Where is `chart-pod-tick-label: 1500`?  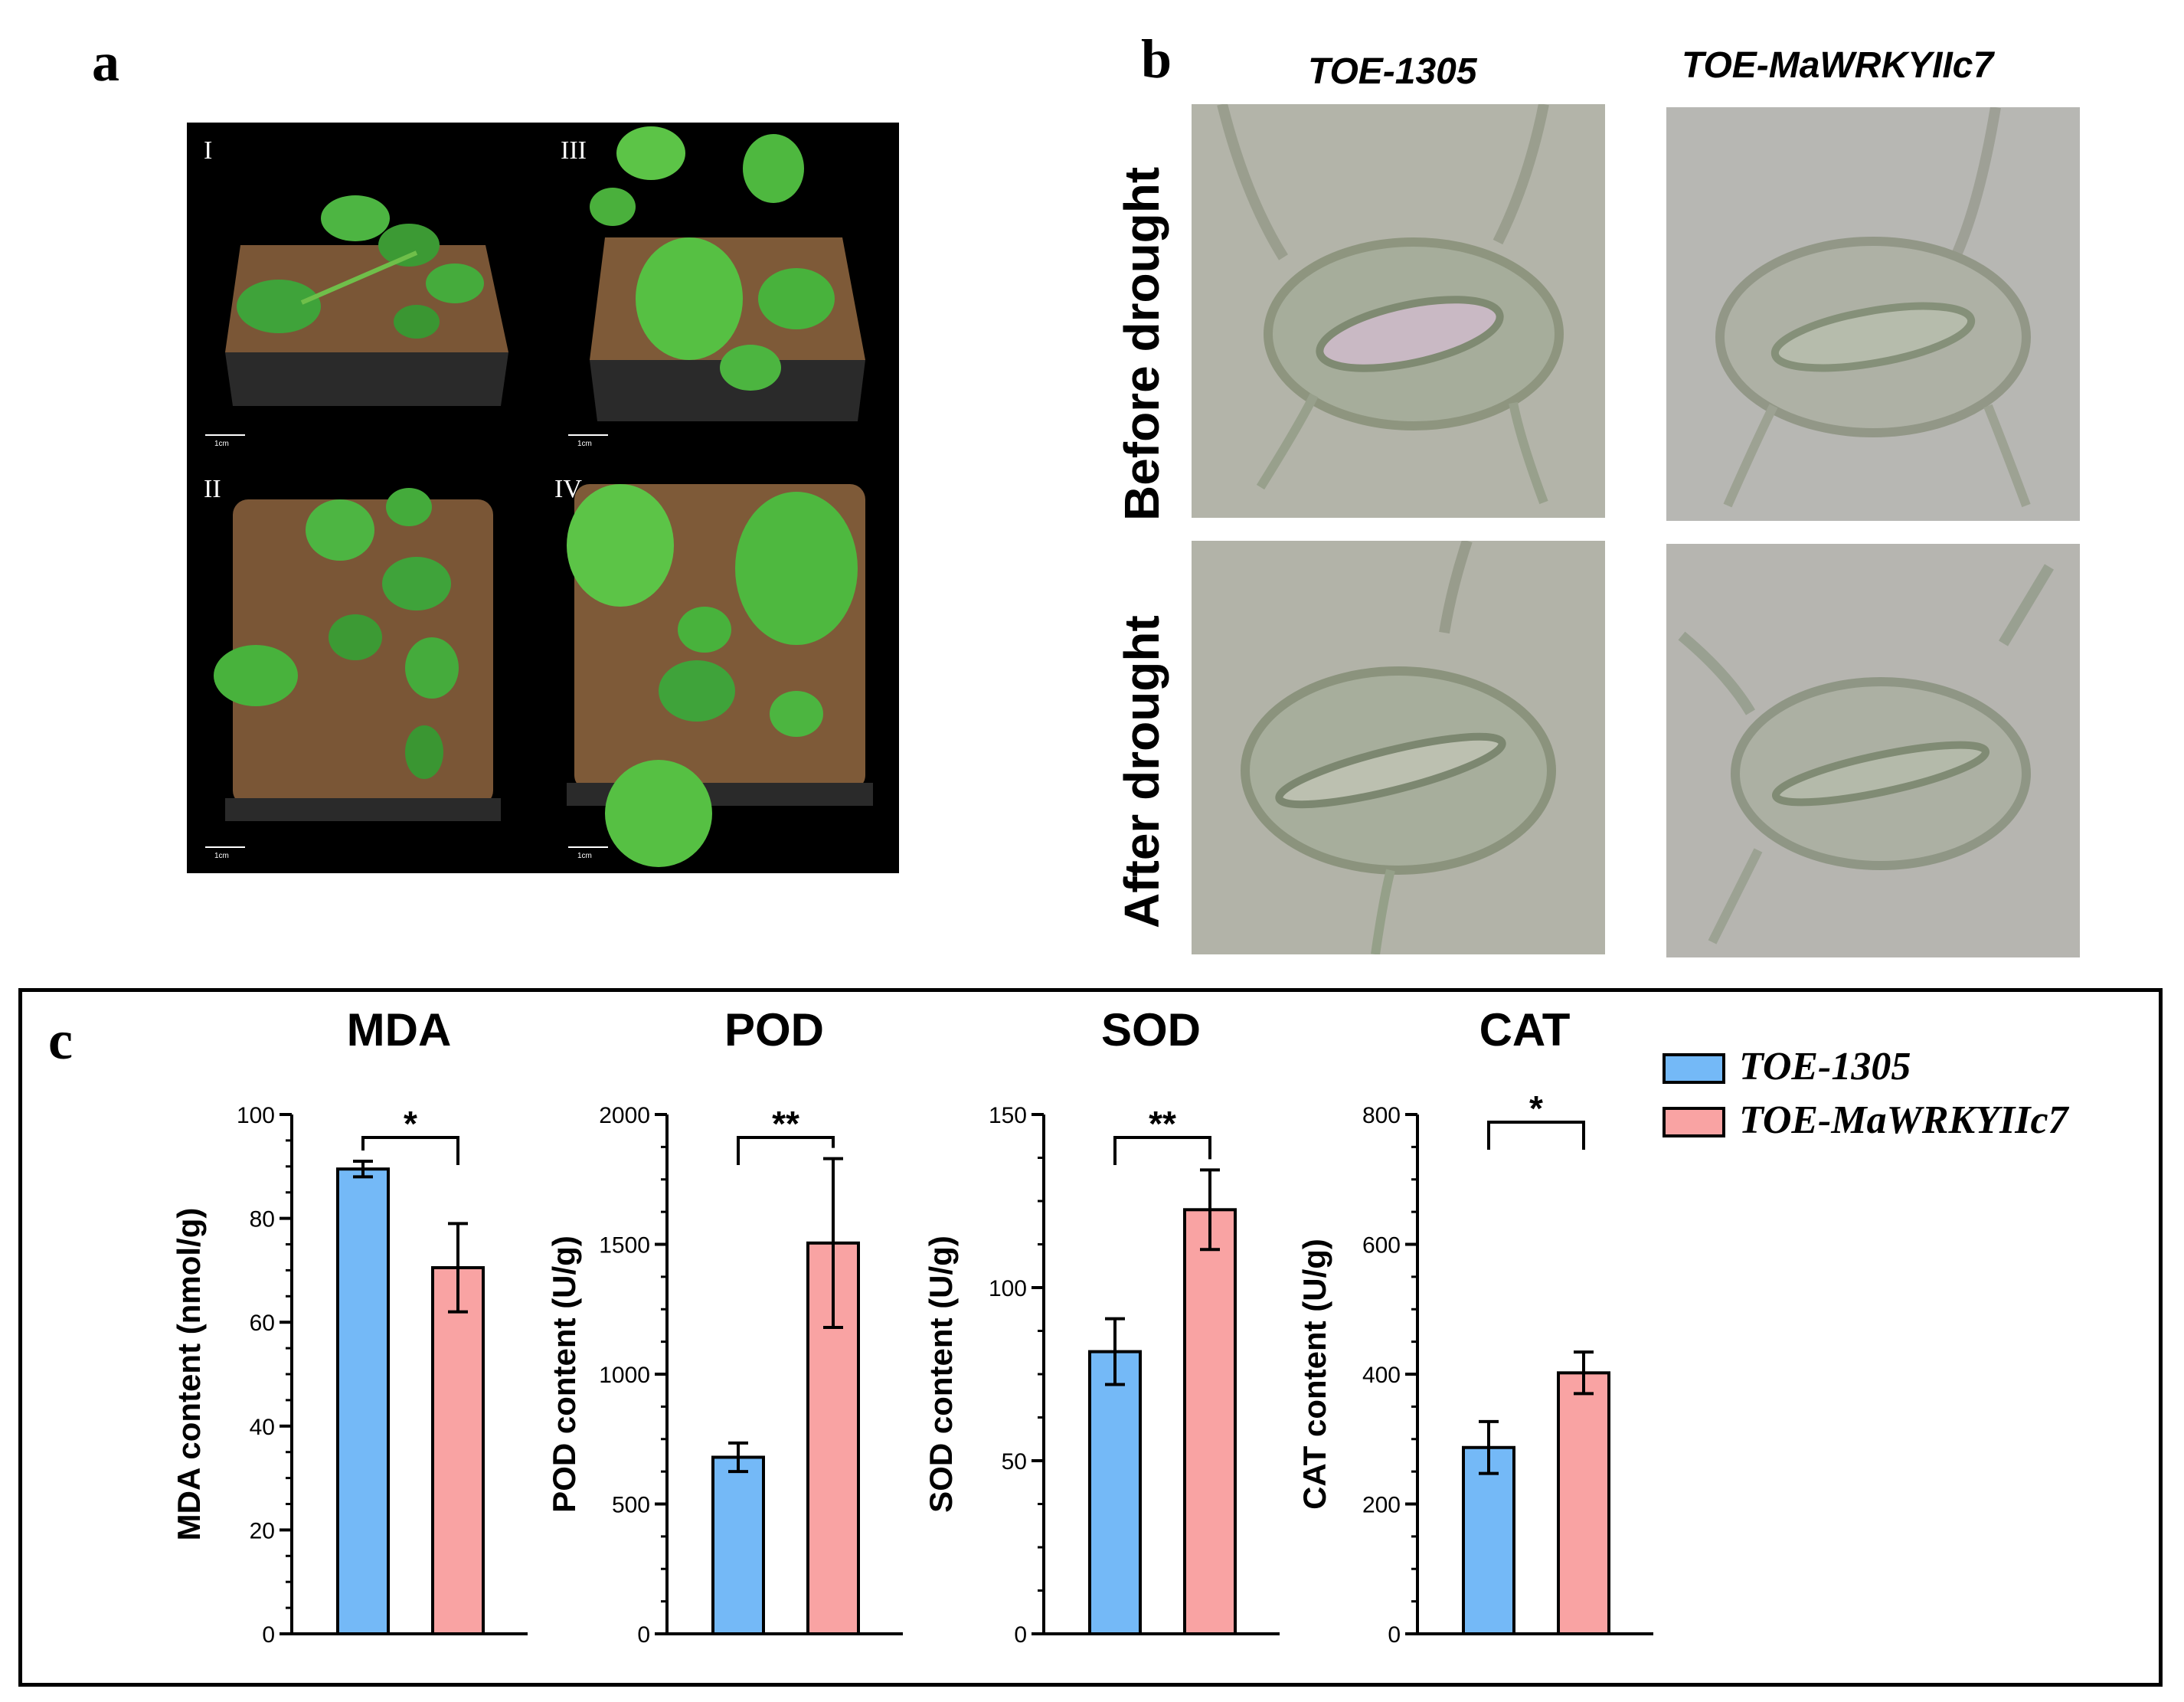
chart-pod-tick-label: 1500 is located at coordinates (624, 1245).